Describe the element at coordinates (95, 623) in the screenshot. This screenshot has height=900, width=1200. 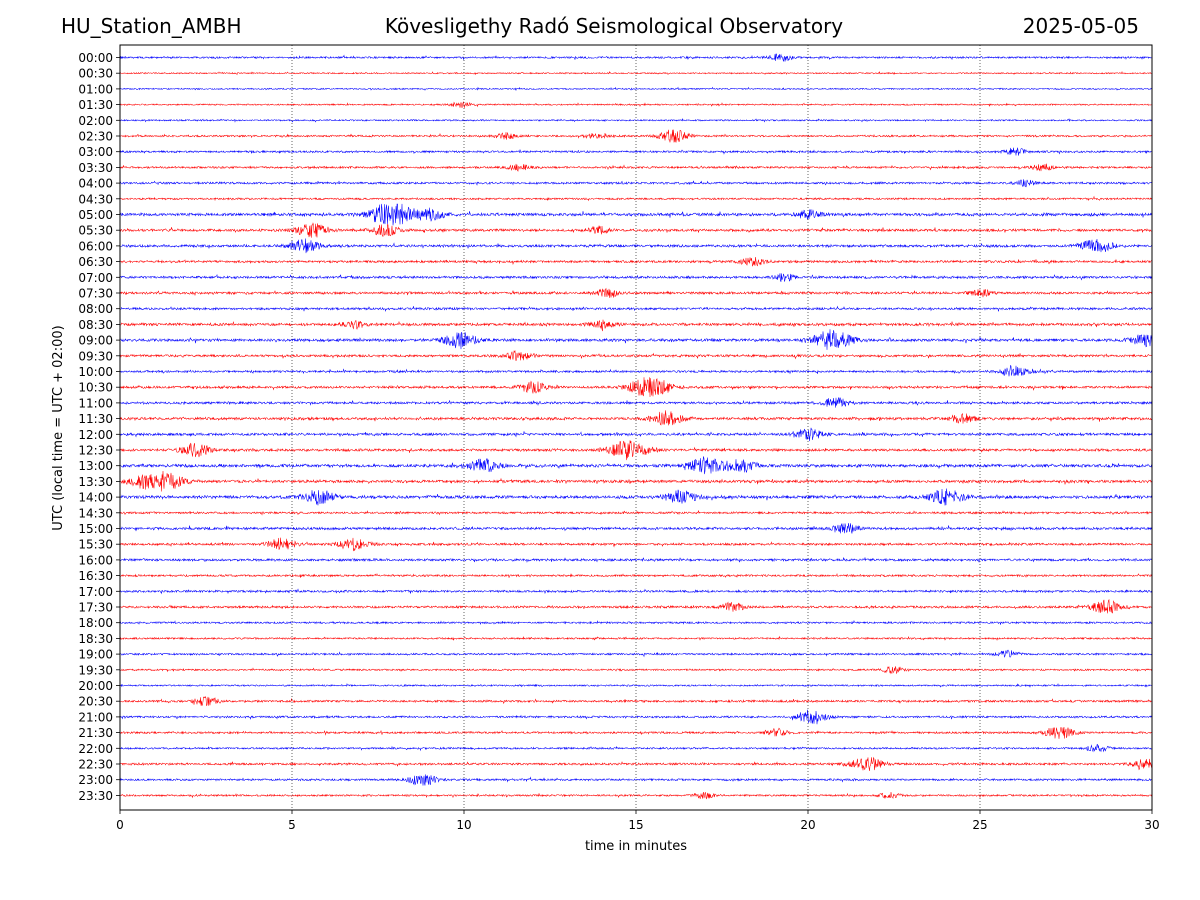
I see `y-tick-label: 18:00` at that location.